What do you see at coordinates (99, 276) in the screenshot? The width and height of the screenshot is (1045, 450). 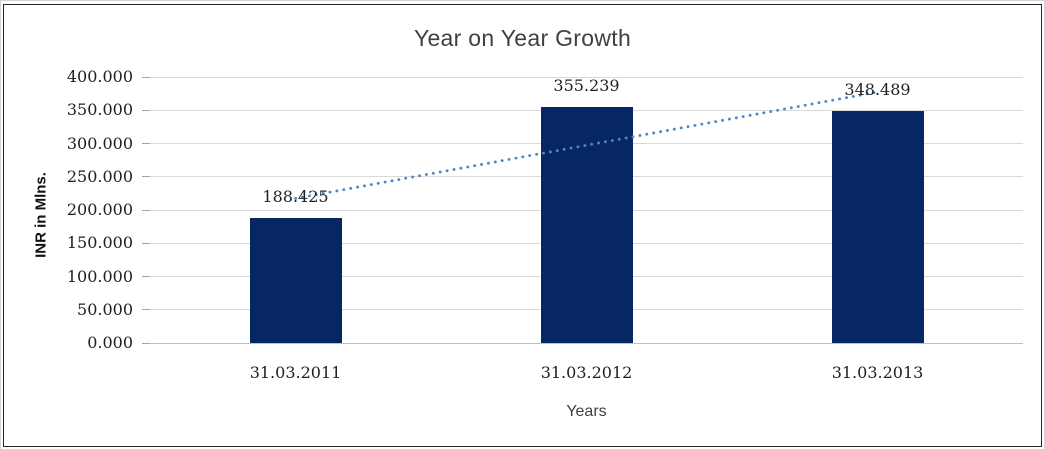 I see `y-tick-label: 100.000` at bounding box center [99, 276].